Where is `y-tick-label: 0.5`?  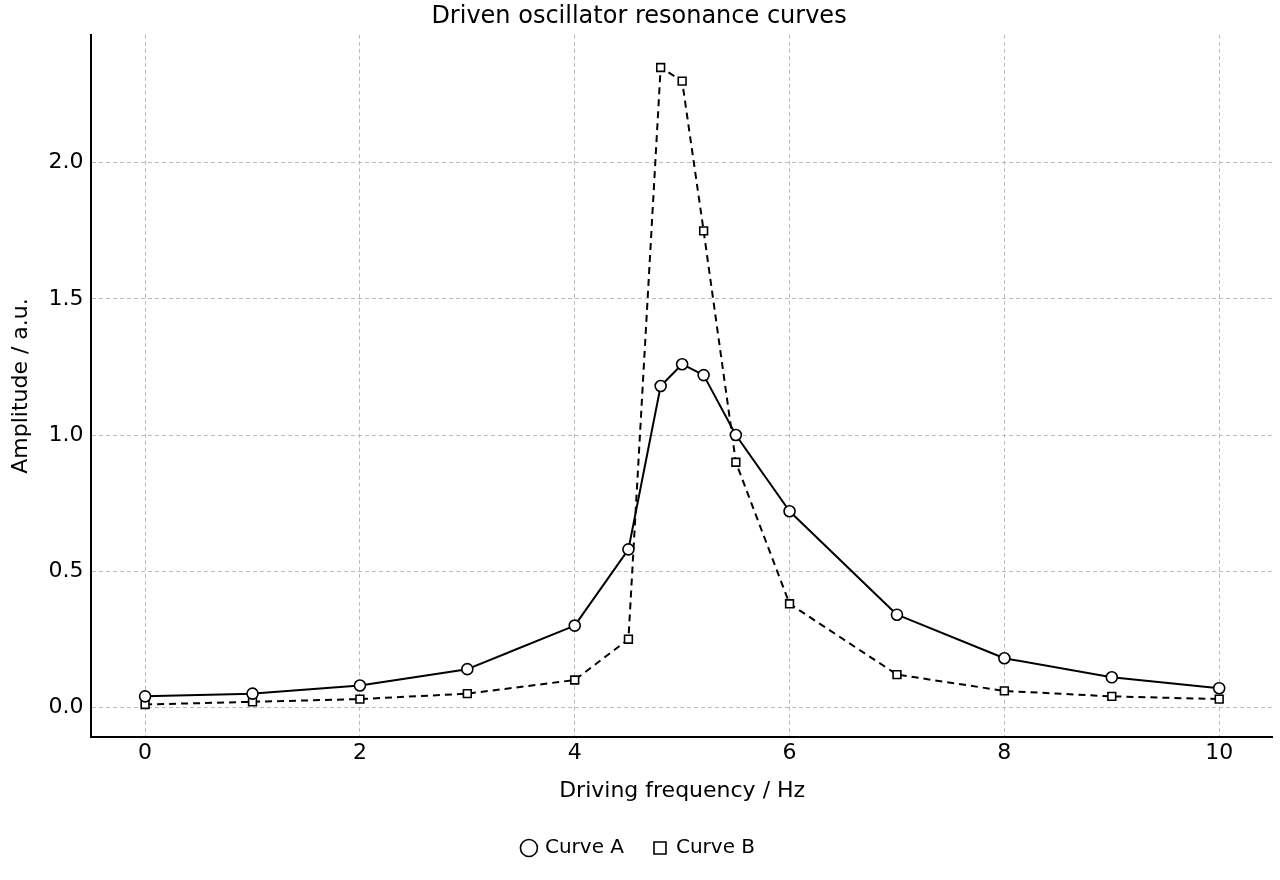
y-tick-label: 0.5 is located at coordinates (66, 569).